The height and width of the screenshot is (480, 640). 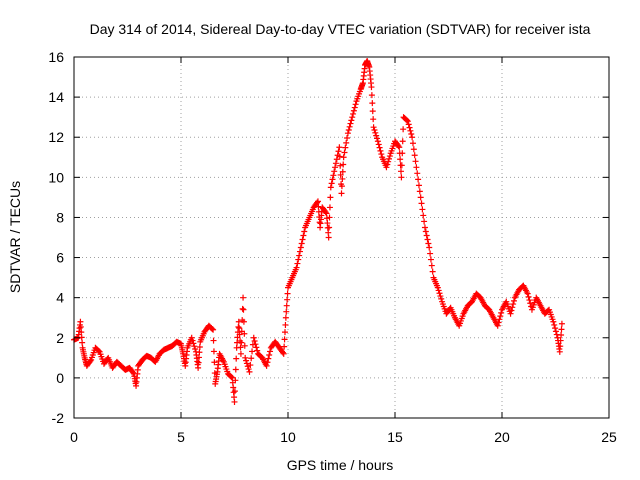 I want to click on x-tick-label: 25, so click(x=609, y=437).